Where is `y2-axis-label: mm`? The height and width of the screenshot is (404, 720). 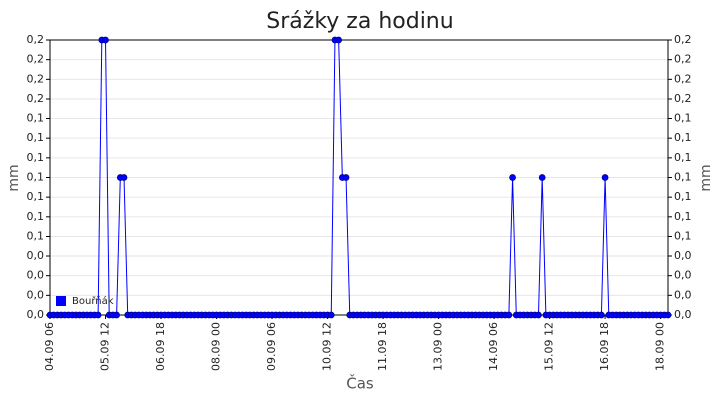 y2-axis-label: mm is located at coordinates (706, 177).